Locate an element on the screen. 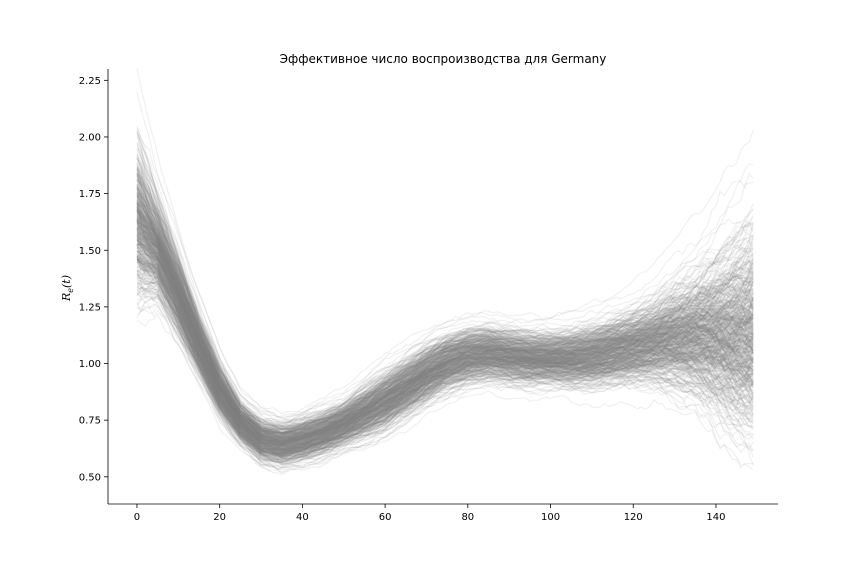  x-tick-label: 80 is located at coordinates (467, 517).